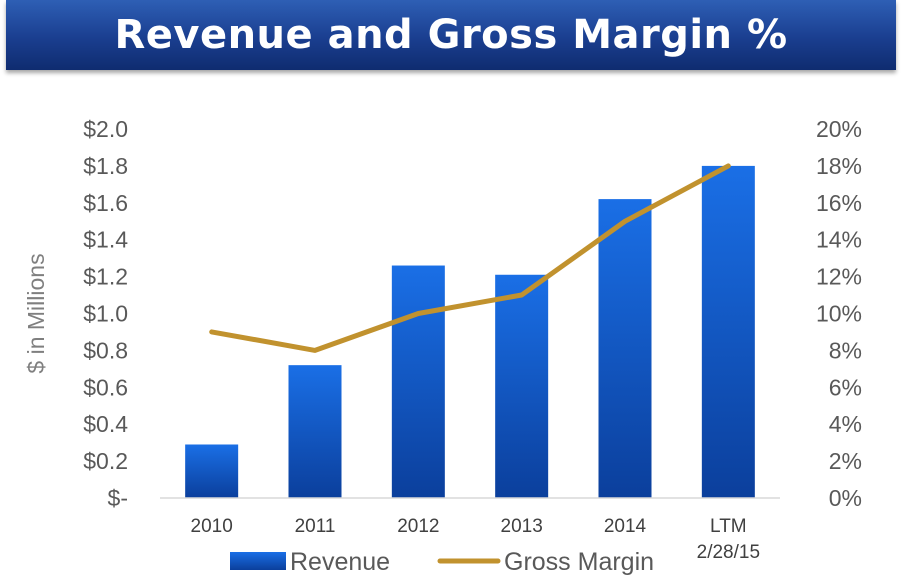 The image size is (902, 581). Describe the element at coordinates (625, 526) in the screenshot. I see `x-tick-label: 2014` at that location.